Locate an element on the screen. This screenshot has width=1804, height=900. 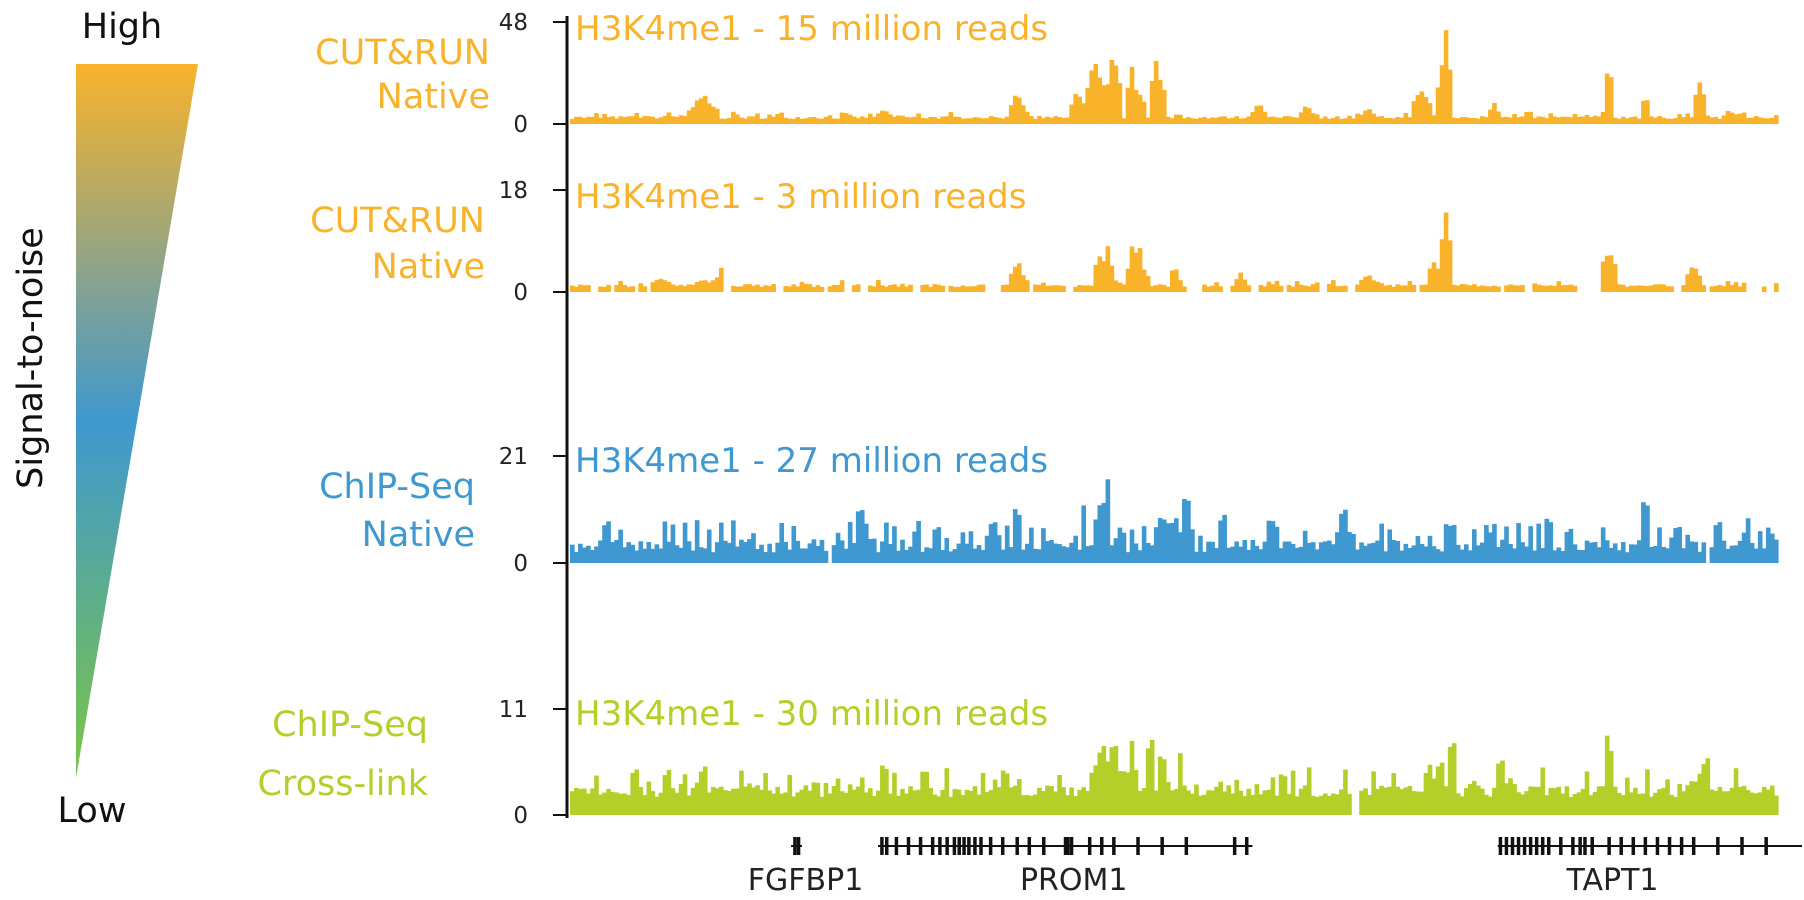
gene-label: TAPT1 is located at coordinates (1611, 880).